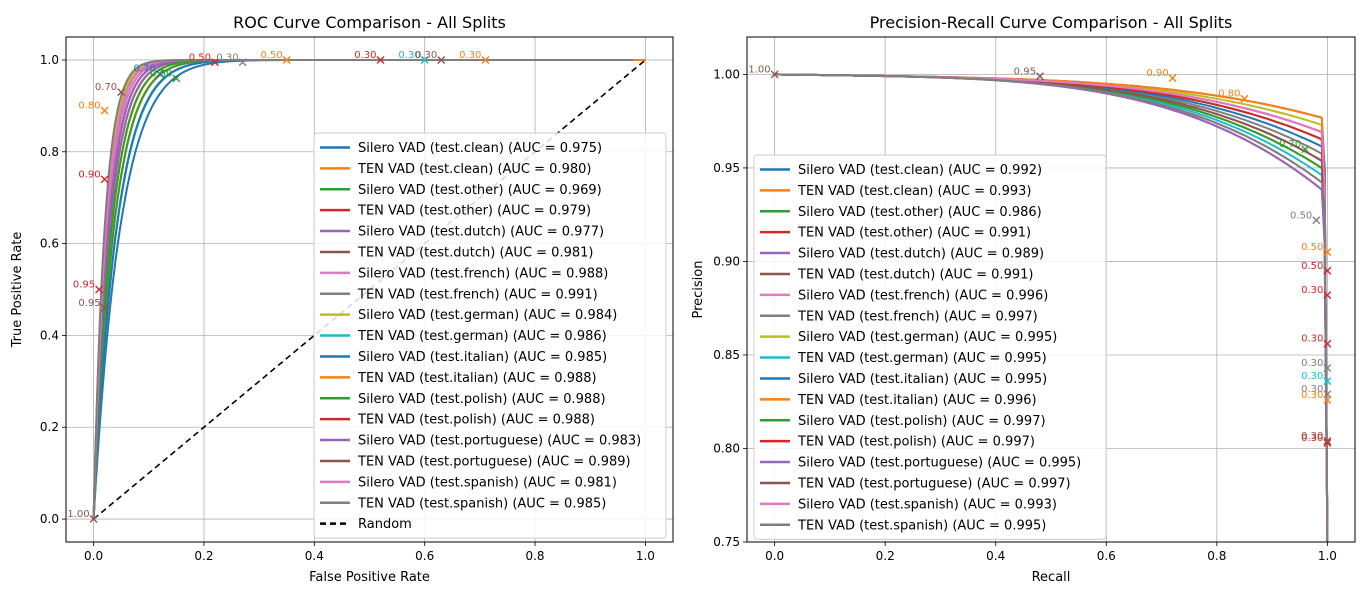  Describe the element at coordinates (482, 399) in the screenshot. I see `legend-entry: Silero VAD (test.polish) (AUC = 0.988)` at that location.